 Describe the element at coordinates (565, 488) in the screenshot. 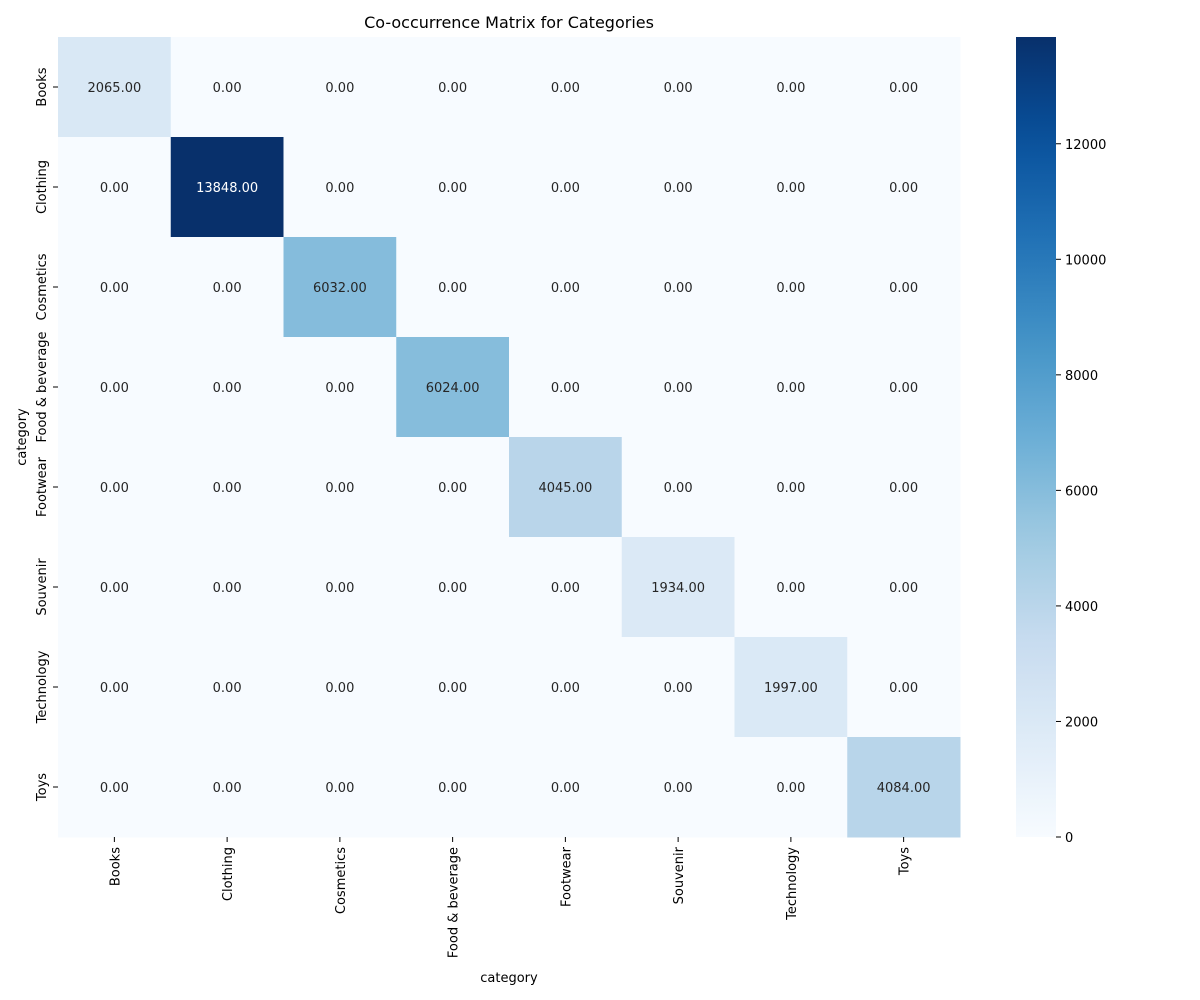

I see `cell-value-label: 4045.00` at that location.